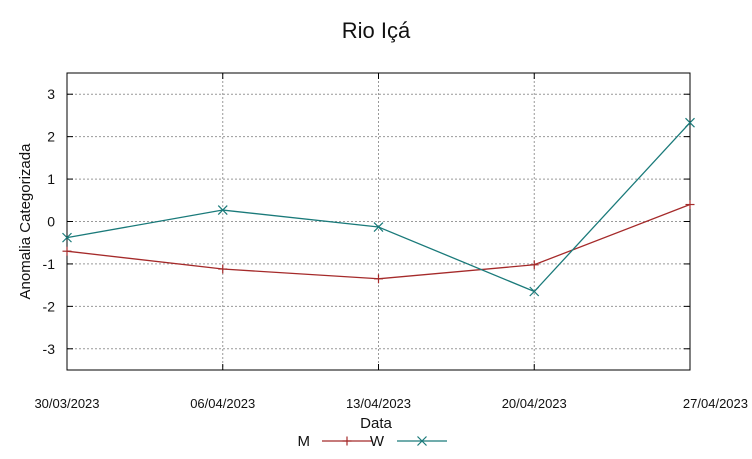 The height and width of the screenshot is (459, 752). Describe the element at coordinates (534, 403) in the screenshot. I see `x-tick-label: 20/04/2023` at that location.